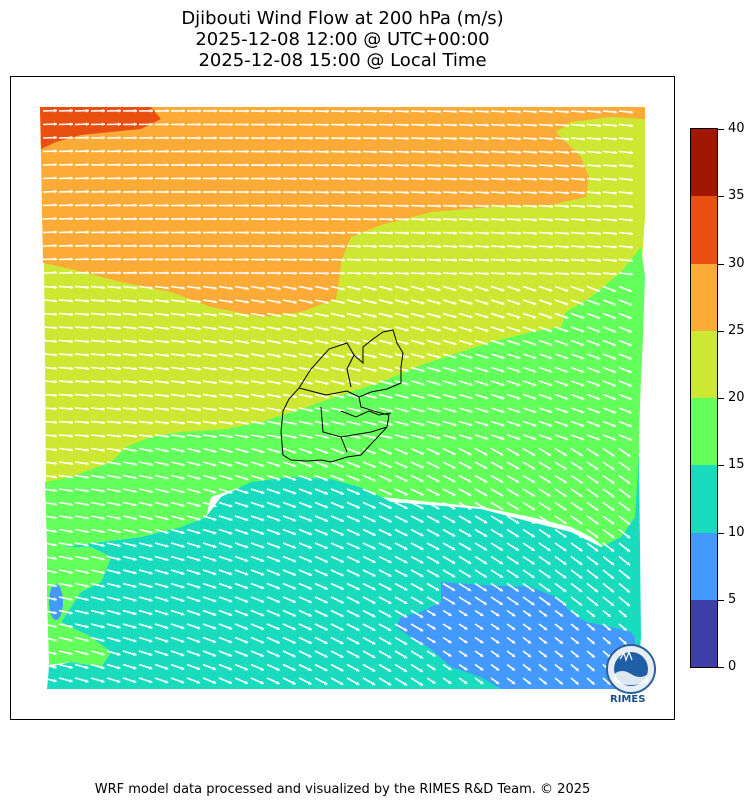  Describe the element at coordinates (736, 330) in the screenshot. I see `colorbar-tick-label: 25` at that location.